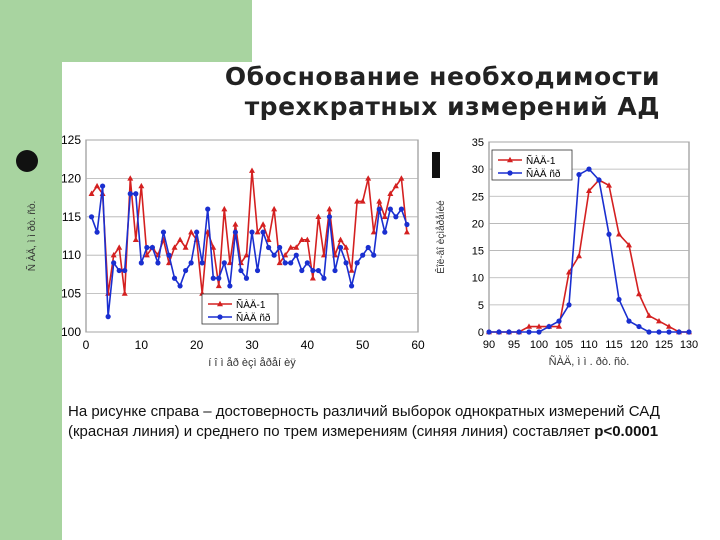 The height and width of the screenshot is (540, 720). What do you see at coordinates (71, 140) in the screenshot?
I see `y-tick-label: 125` at bounding box center [71, 140].